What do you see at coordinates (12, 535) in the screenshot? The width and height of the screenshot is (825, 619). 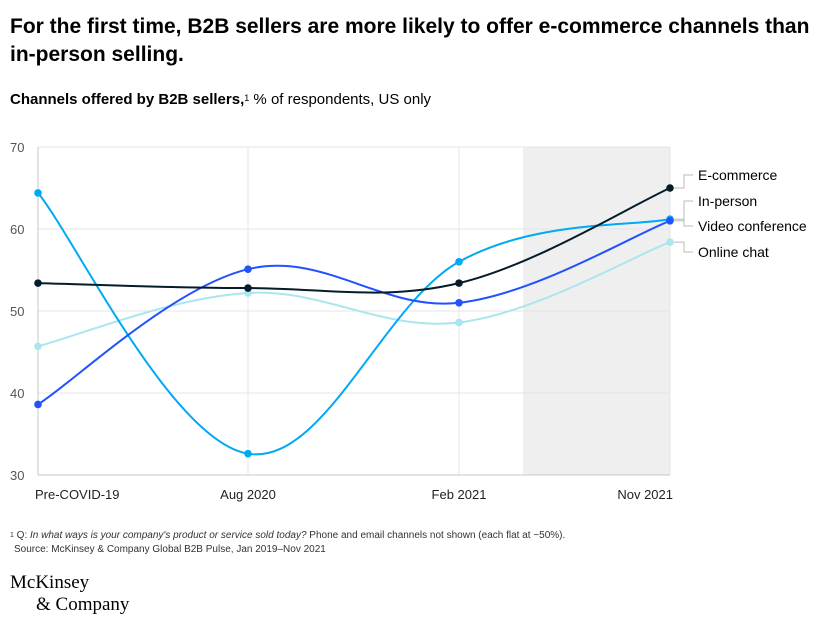 I see `footnote-marker: 1` at bounding box center [12, 535].